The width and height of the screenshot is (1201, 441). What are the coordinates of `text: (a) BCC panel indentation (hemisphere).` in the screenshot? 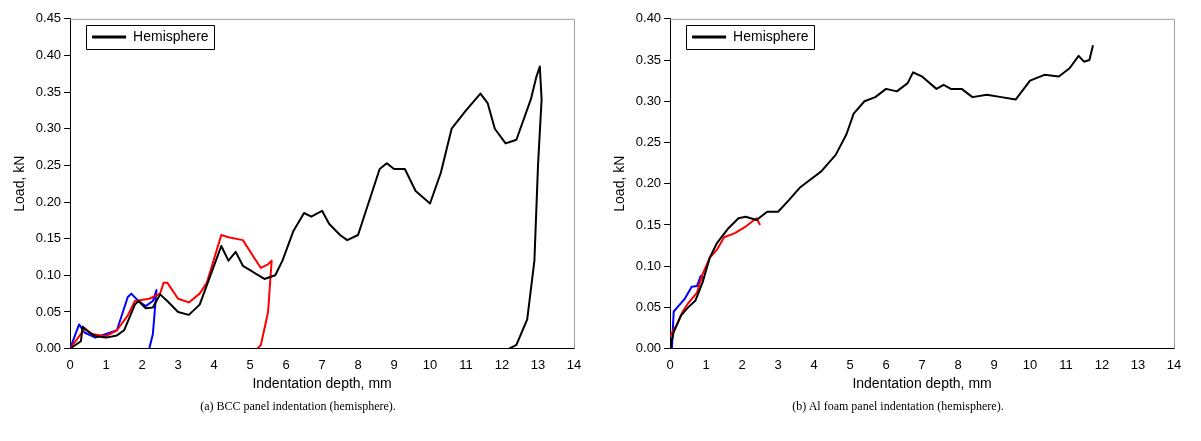 It's located at (298, 406).